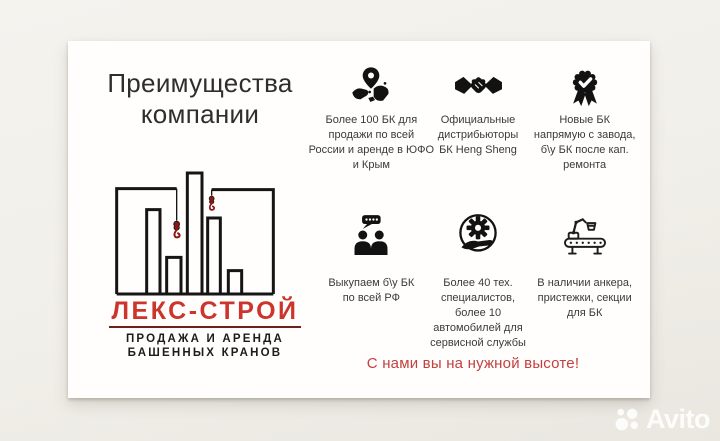  Describe the element at coordinates (626, 419) in the screenshot. I see `avito-logo-icon` at that location.